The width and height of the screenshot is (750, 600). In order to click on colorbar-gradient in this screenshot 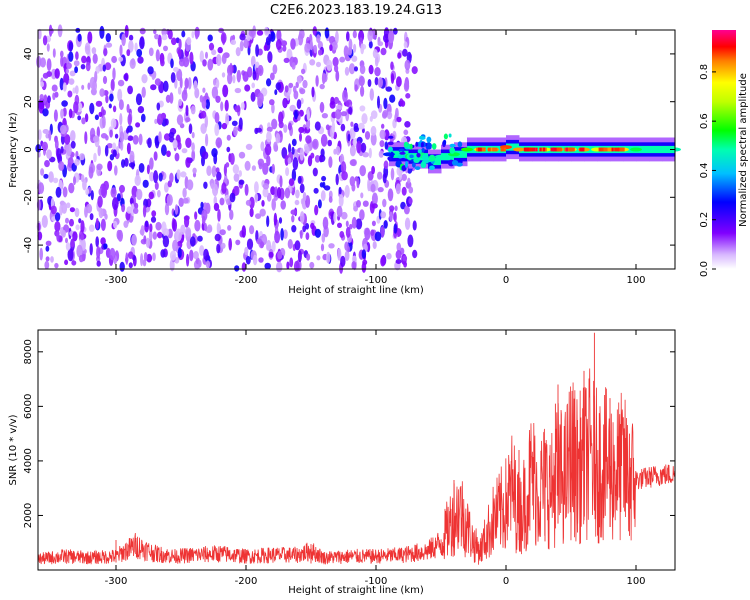, I will do `click(724, 149)`.